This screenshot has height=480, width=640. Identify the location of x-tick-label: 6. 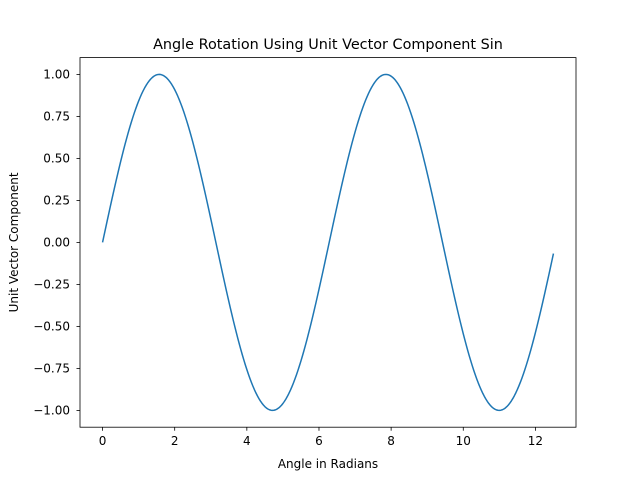
(319, 441).